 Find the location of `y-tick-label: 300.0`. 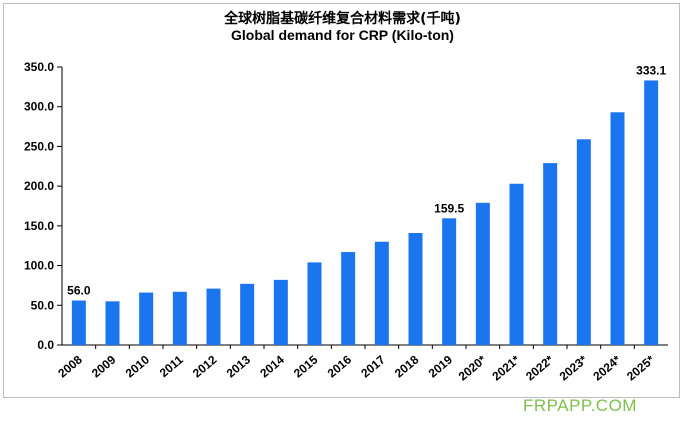

y-tick-label: 300.0 is located at coordinates (39, 107).